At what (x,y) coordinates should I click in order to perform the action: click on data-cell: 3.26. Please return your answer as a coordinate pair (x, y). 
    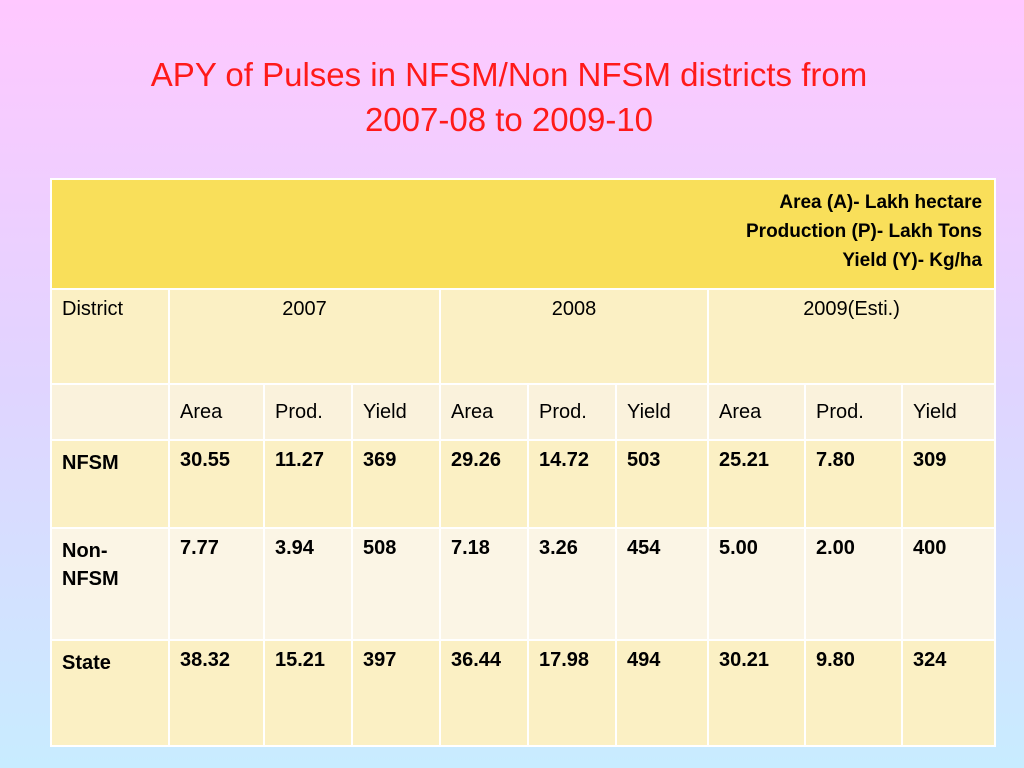
    Looking at the image, I should click on (572, 584).